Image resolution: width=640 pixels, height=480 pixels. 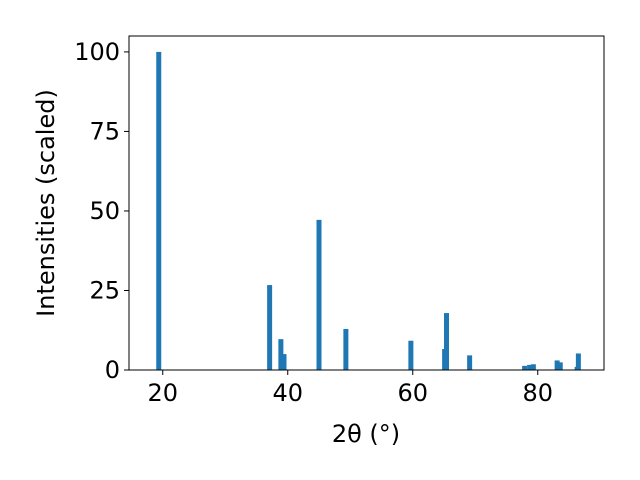 I want to click on y-tick-label: 100, so click(x=97, y=52).